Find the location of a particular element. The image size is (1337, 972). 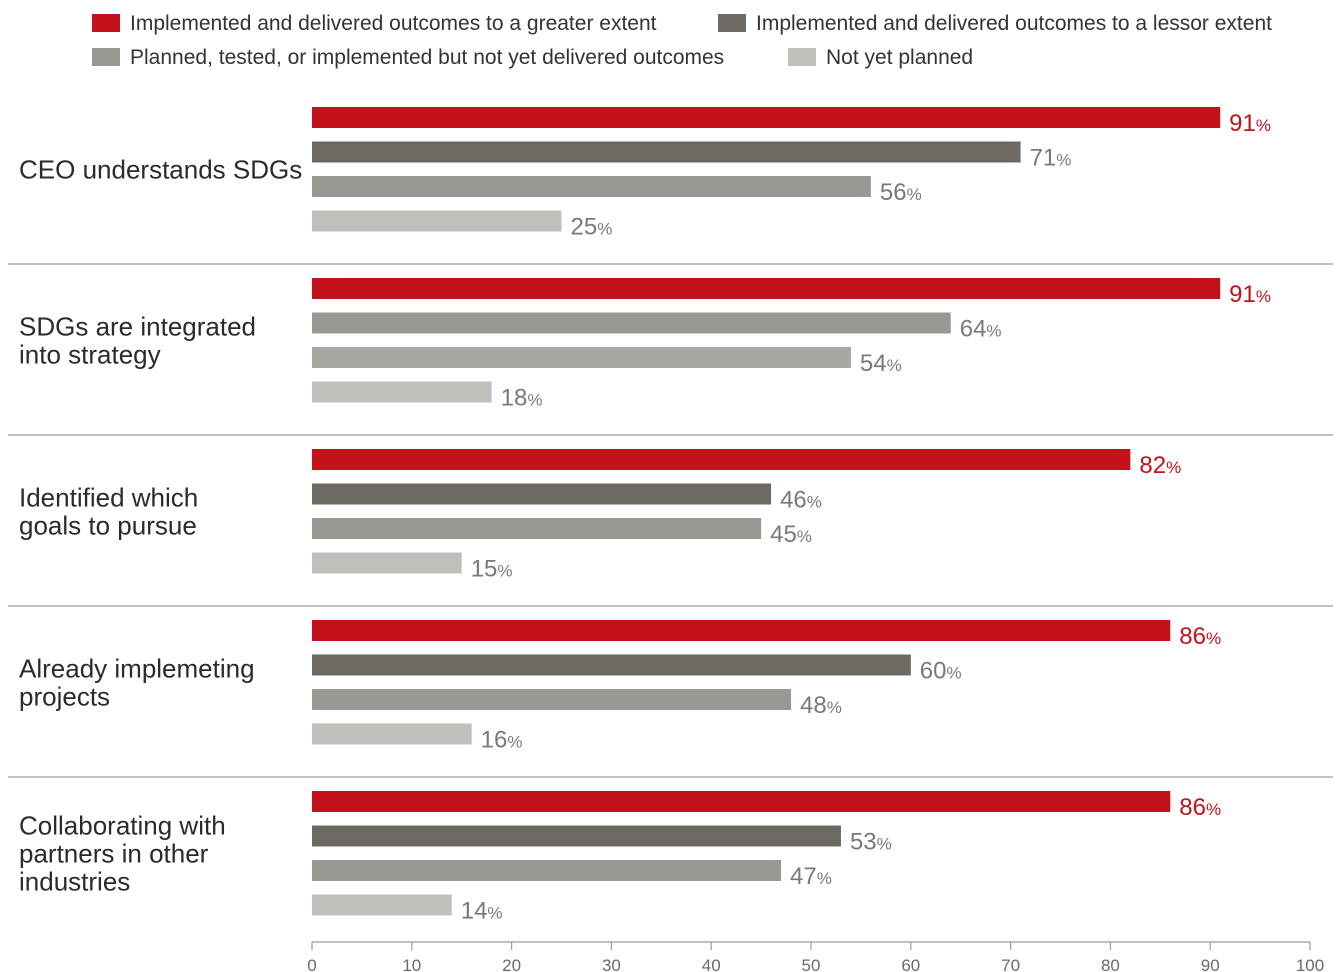

bar-value: 25 is located at coordinates (584, 227).